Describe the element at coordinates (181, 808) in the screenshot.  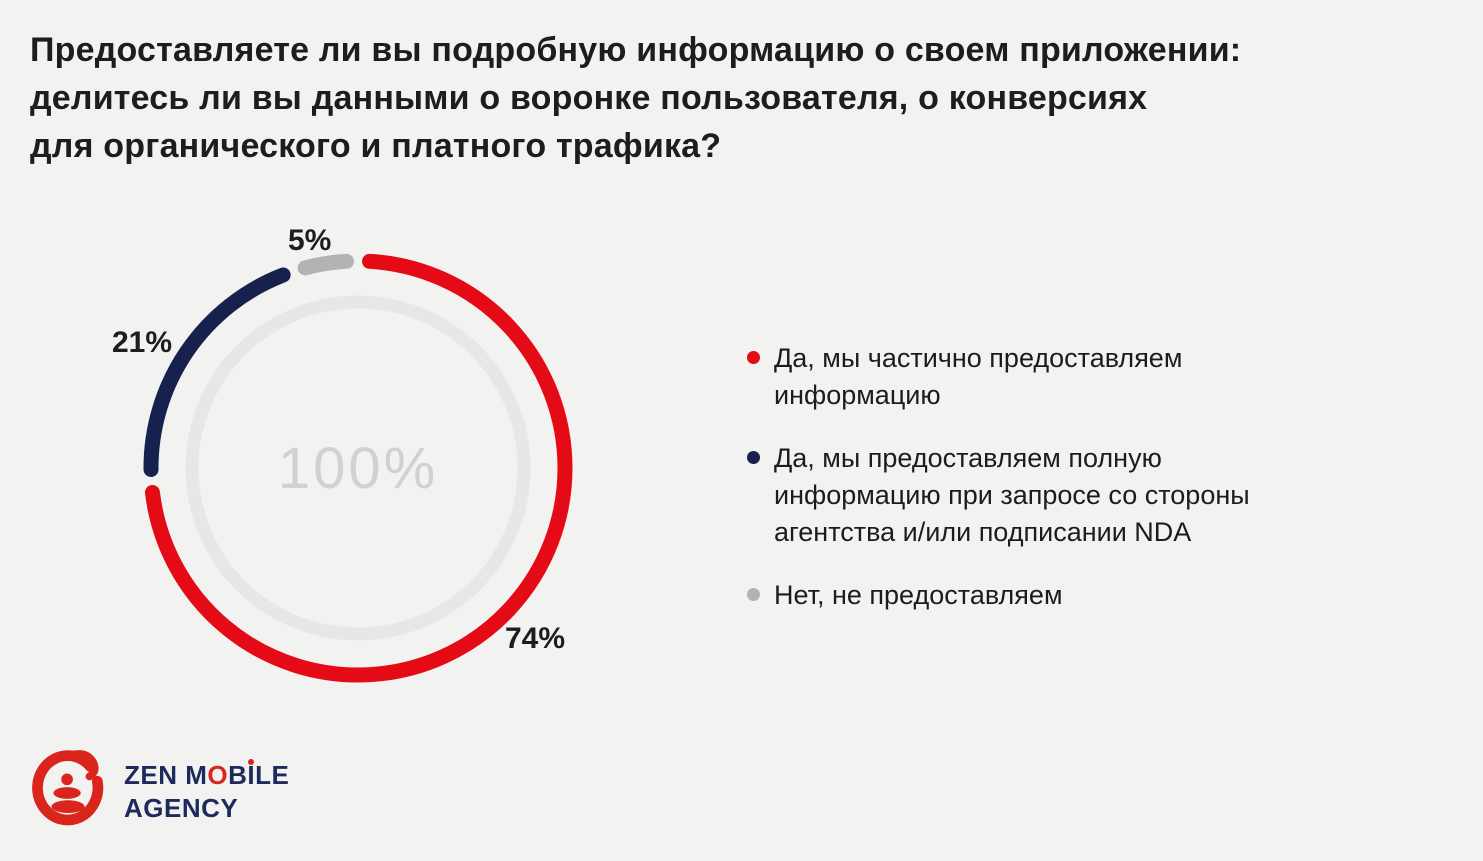
I see `logo-line2: AGENCY` at that location.